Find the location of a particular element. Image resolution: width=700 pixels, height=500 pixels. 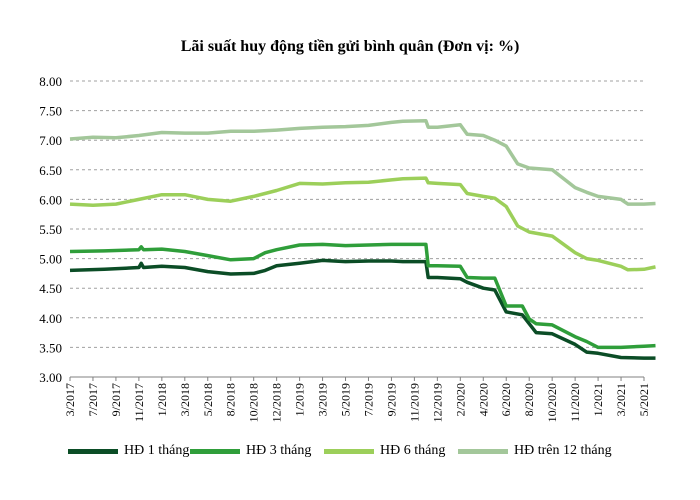

x-tick-label: 9/2017 is located at coordinates (116, 399).